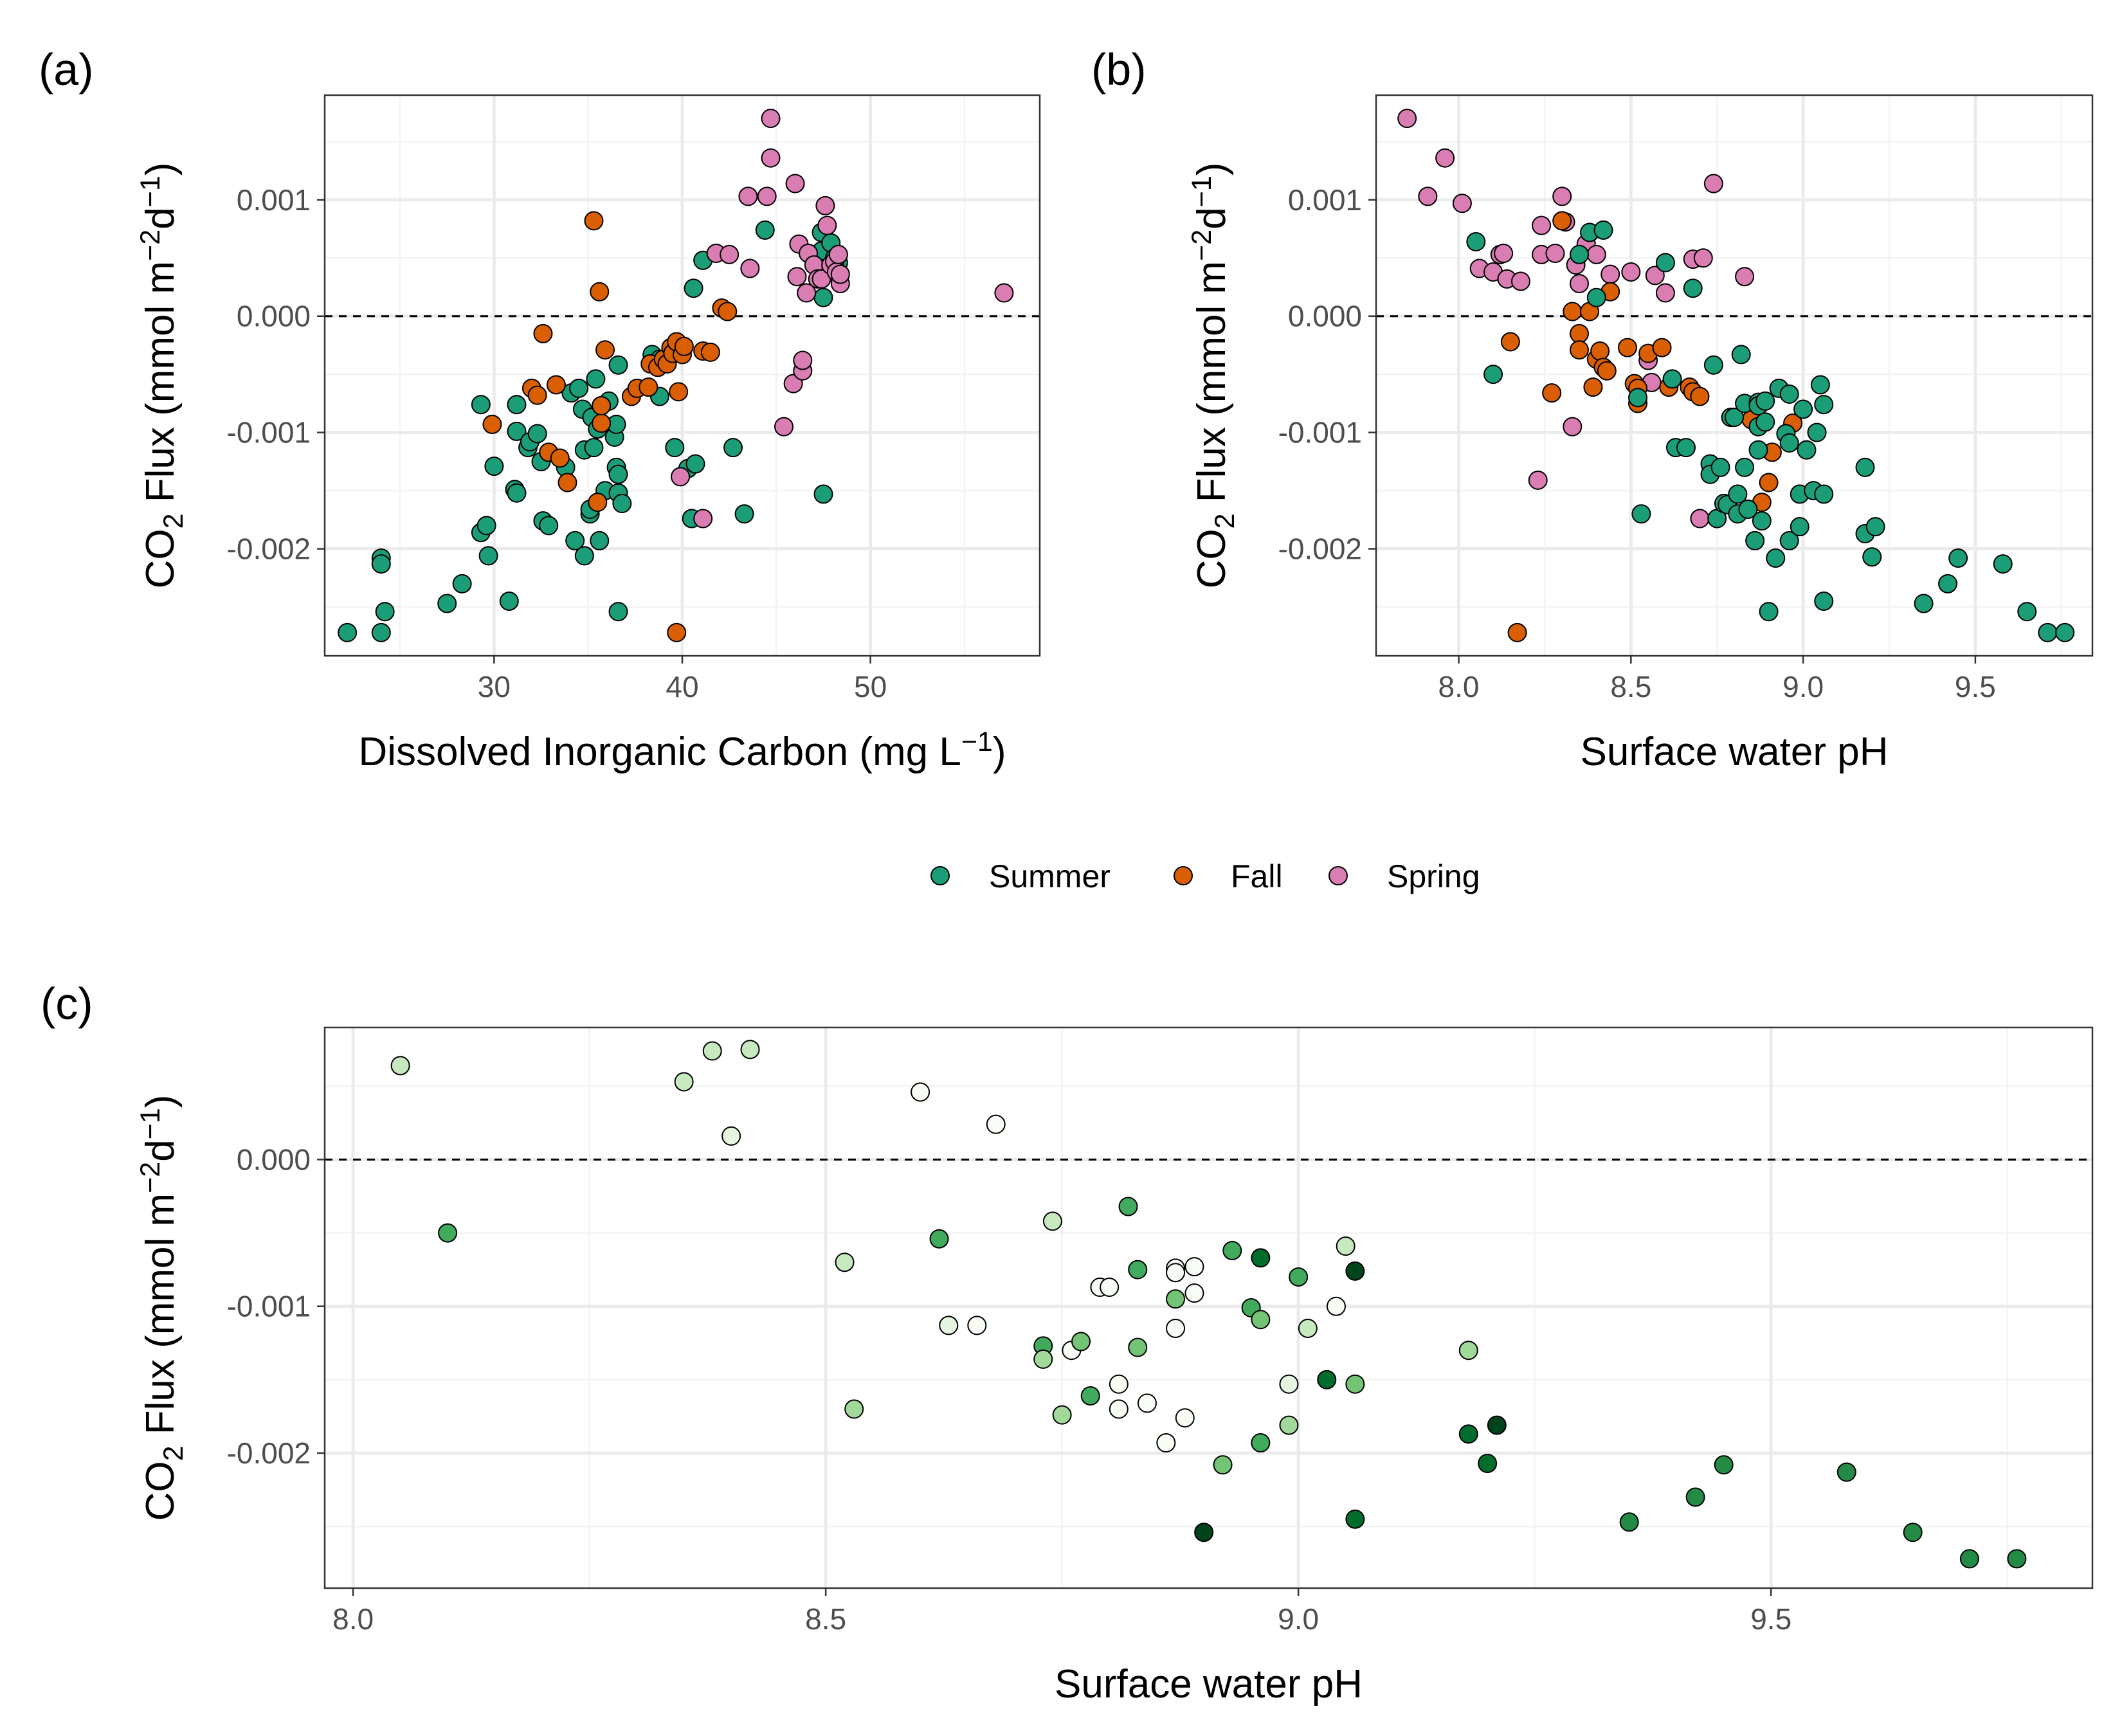 This screenshot has height=1736, width=2122. I want to click on panel-b-y-tick-label: 0.001, so click(1325, 200).